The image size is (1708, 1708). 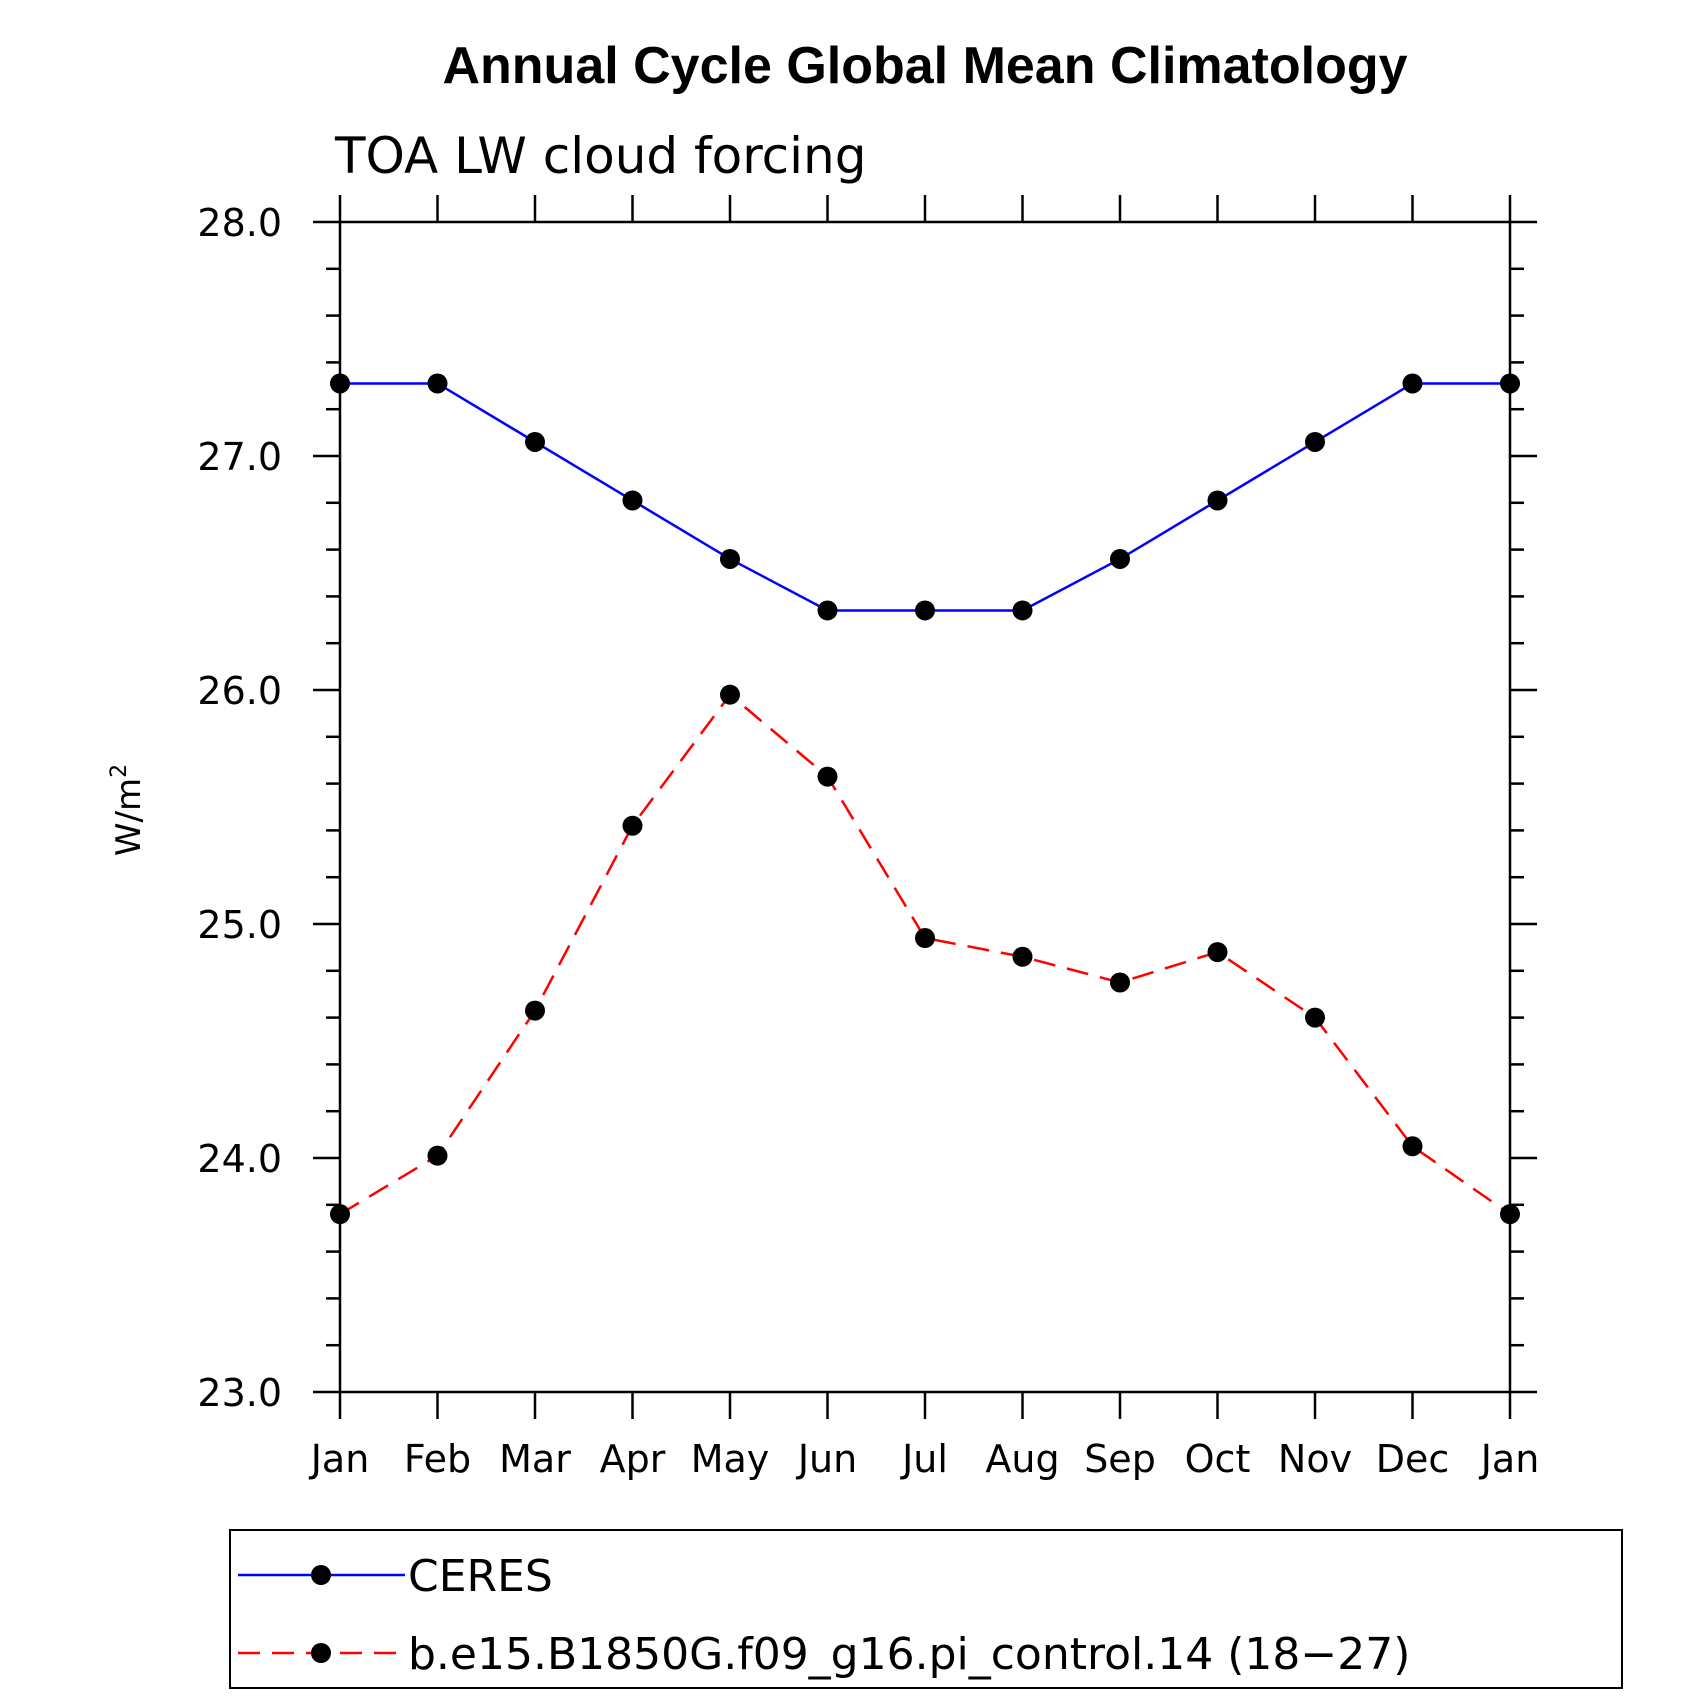 What do you see at coordinates (924, 1459) in the screenshot?
I see `x-tick-label: Jul` at bounding box center [924, 1459].